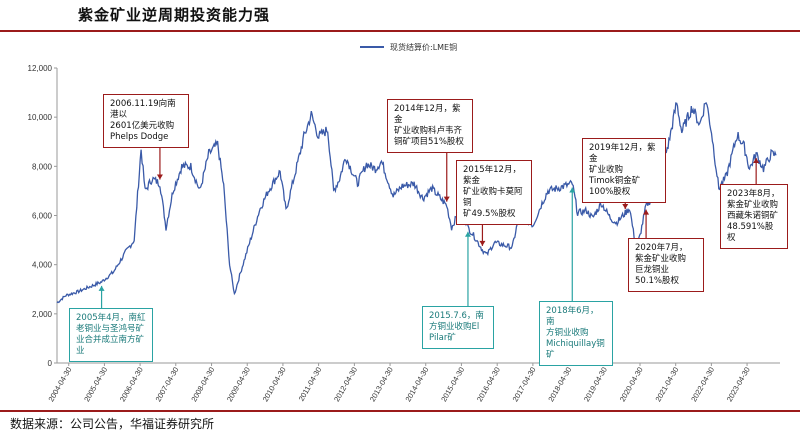  I want to click on y-tick-label: 4,000, so click(42, 265).